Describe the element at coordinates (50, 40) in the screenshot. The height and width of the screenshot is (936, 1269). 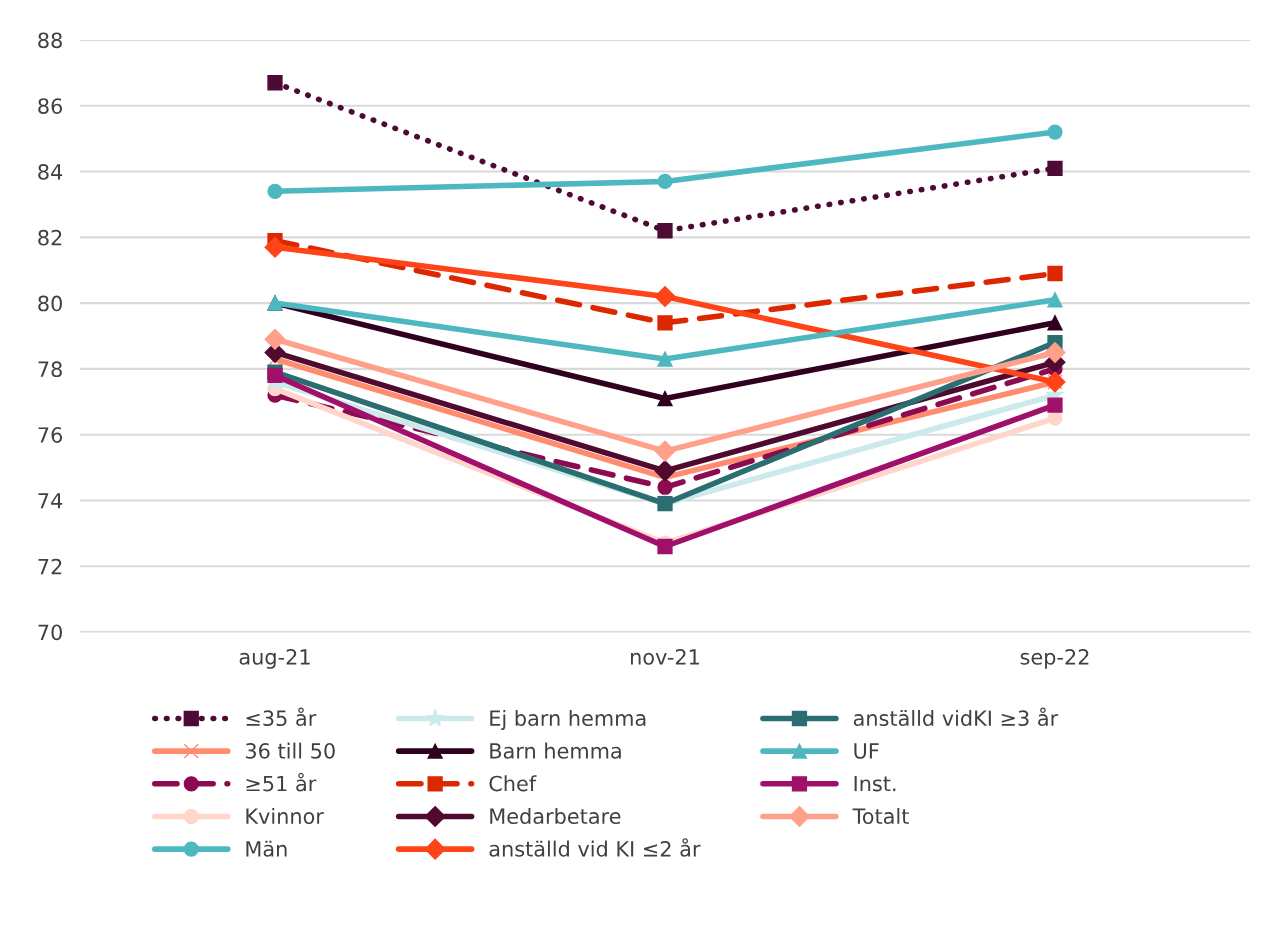
I see `y-tick-label: 88` at that location.